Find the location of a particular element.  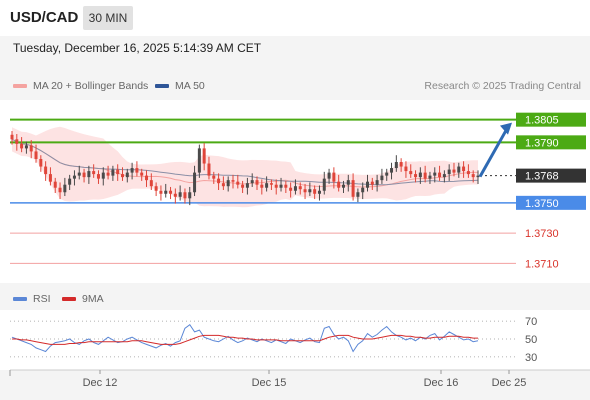

ma20-swatch is located at coordinates (20, 86).